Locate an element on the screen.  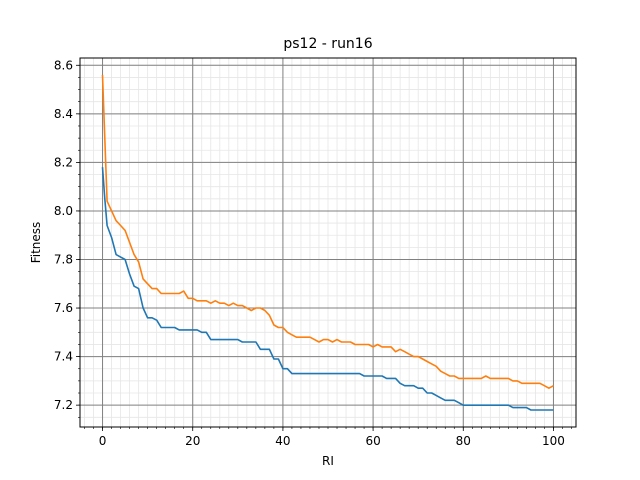
x-axis-label: RI is located at coordinates (328, 461).